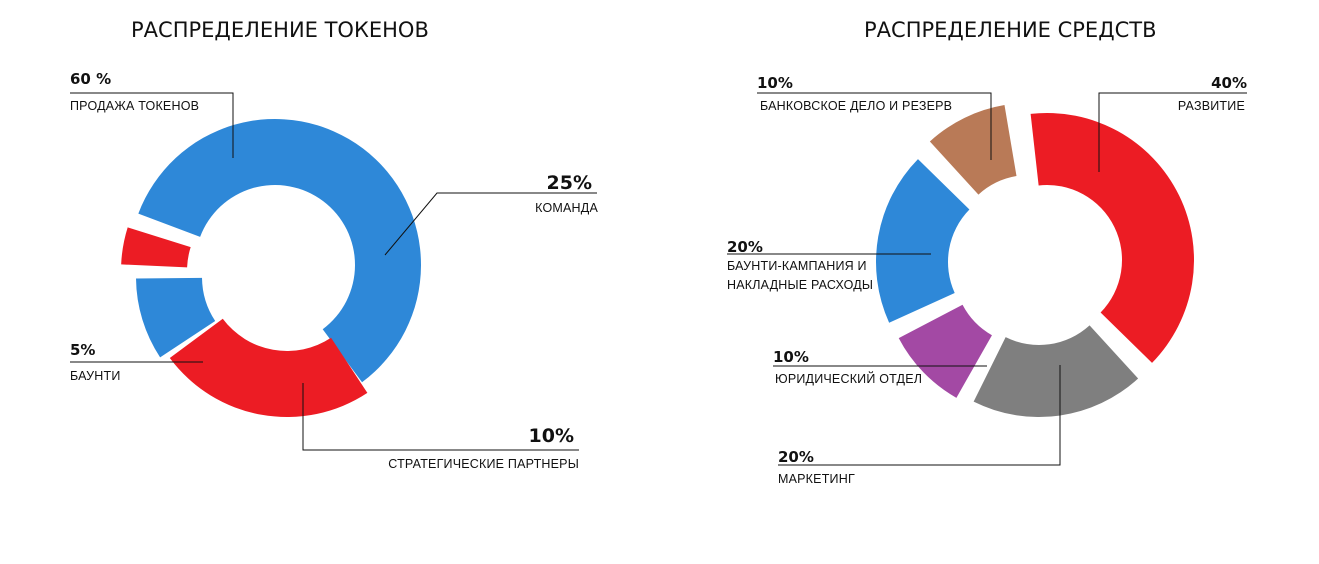 The image size is (1319, 564). I want to click on pct-label-partners: 10%, so click(551, 436).